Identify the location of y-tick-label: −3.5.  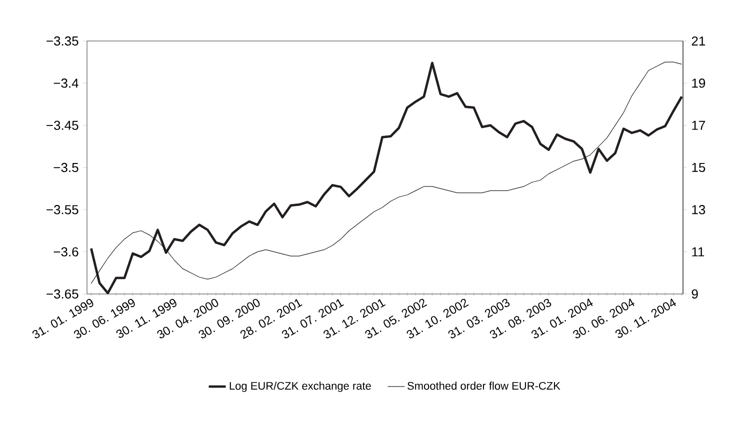
(66, 167).